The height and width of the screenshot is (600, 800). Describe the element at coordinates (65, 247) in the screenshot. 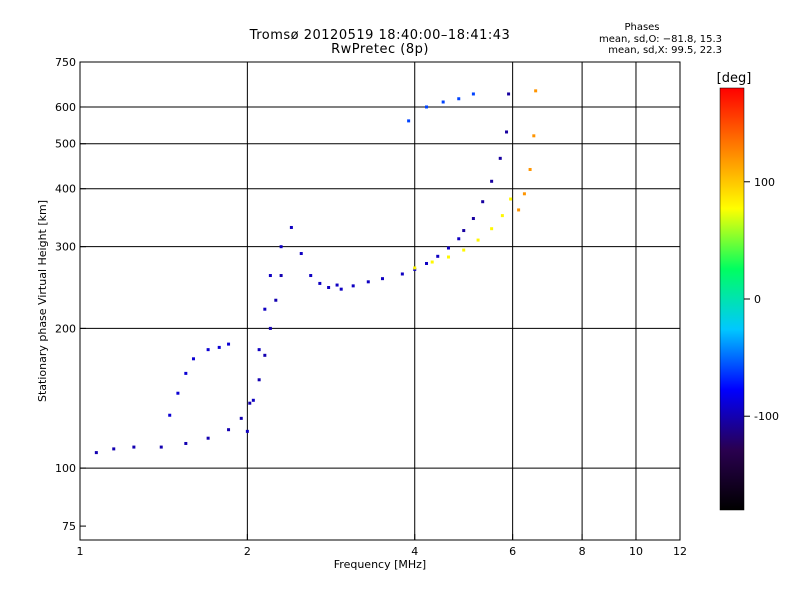

I see `y-tick-label: 300` at that location.